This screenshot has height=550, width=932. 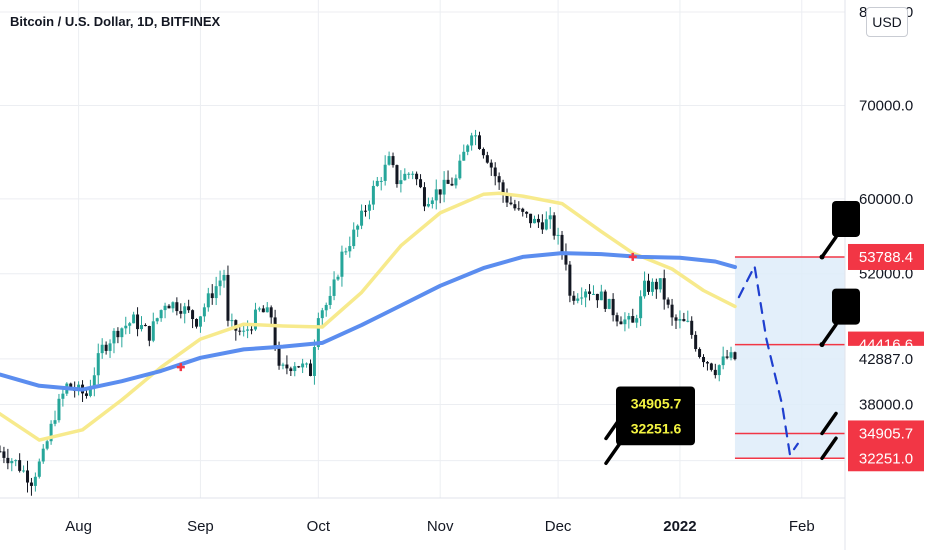 I want to click on current-price-pill, so click(x=886, y=358).